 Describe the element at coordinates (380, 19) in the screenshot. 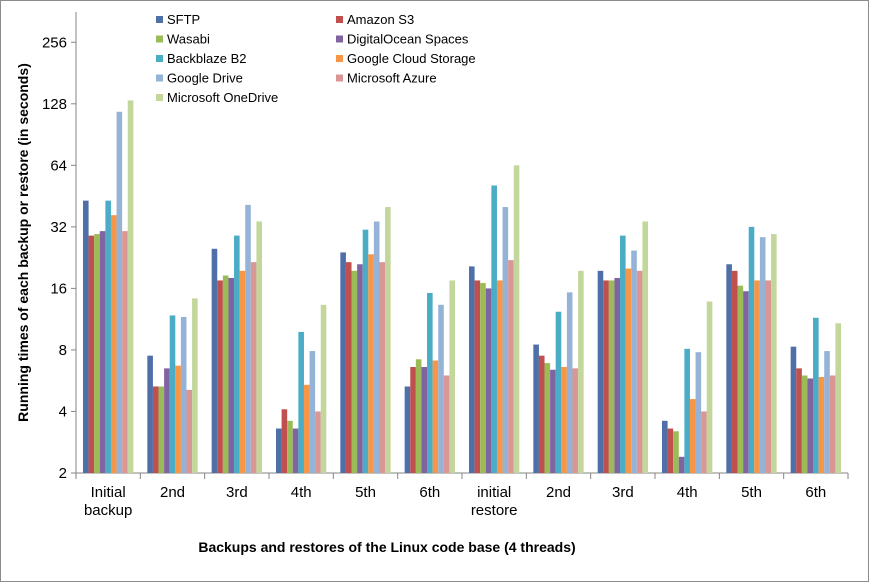

I see `legend-label: Amazon S3` at that location.